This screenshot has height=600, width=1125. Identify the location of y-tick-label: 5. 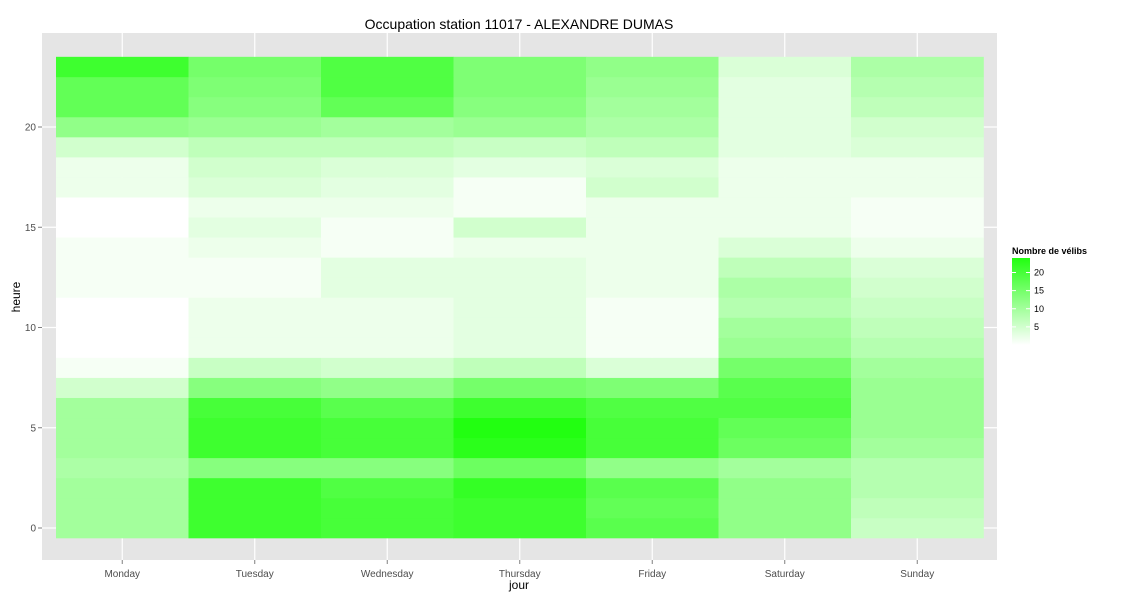
(33, 428).